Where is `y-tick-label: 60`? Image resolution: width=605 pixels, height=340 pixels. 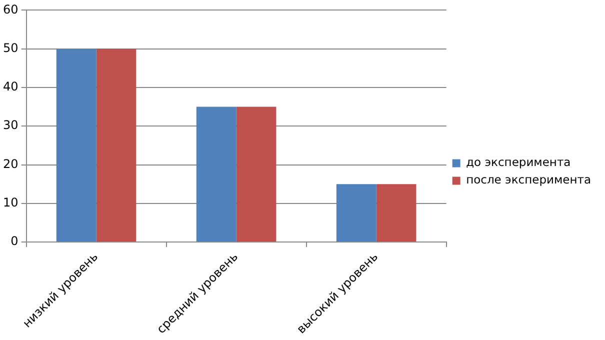
y-tick-label: 60 is located at coordinates (10, 9).